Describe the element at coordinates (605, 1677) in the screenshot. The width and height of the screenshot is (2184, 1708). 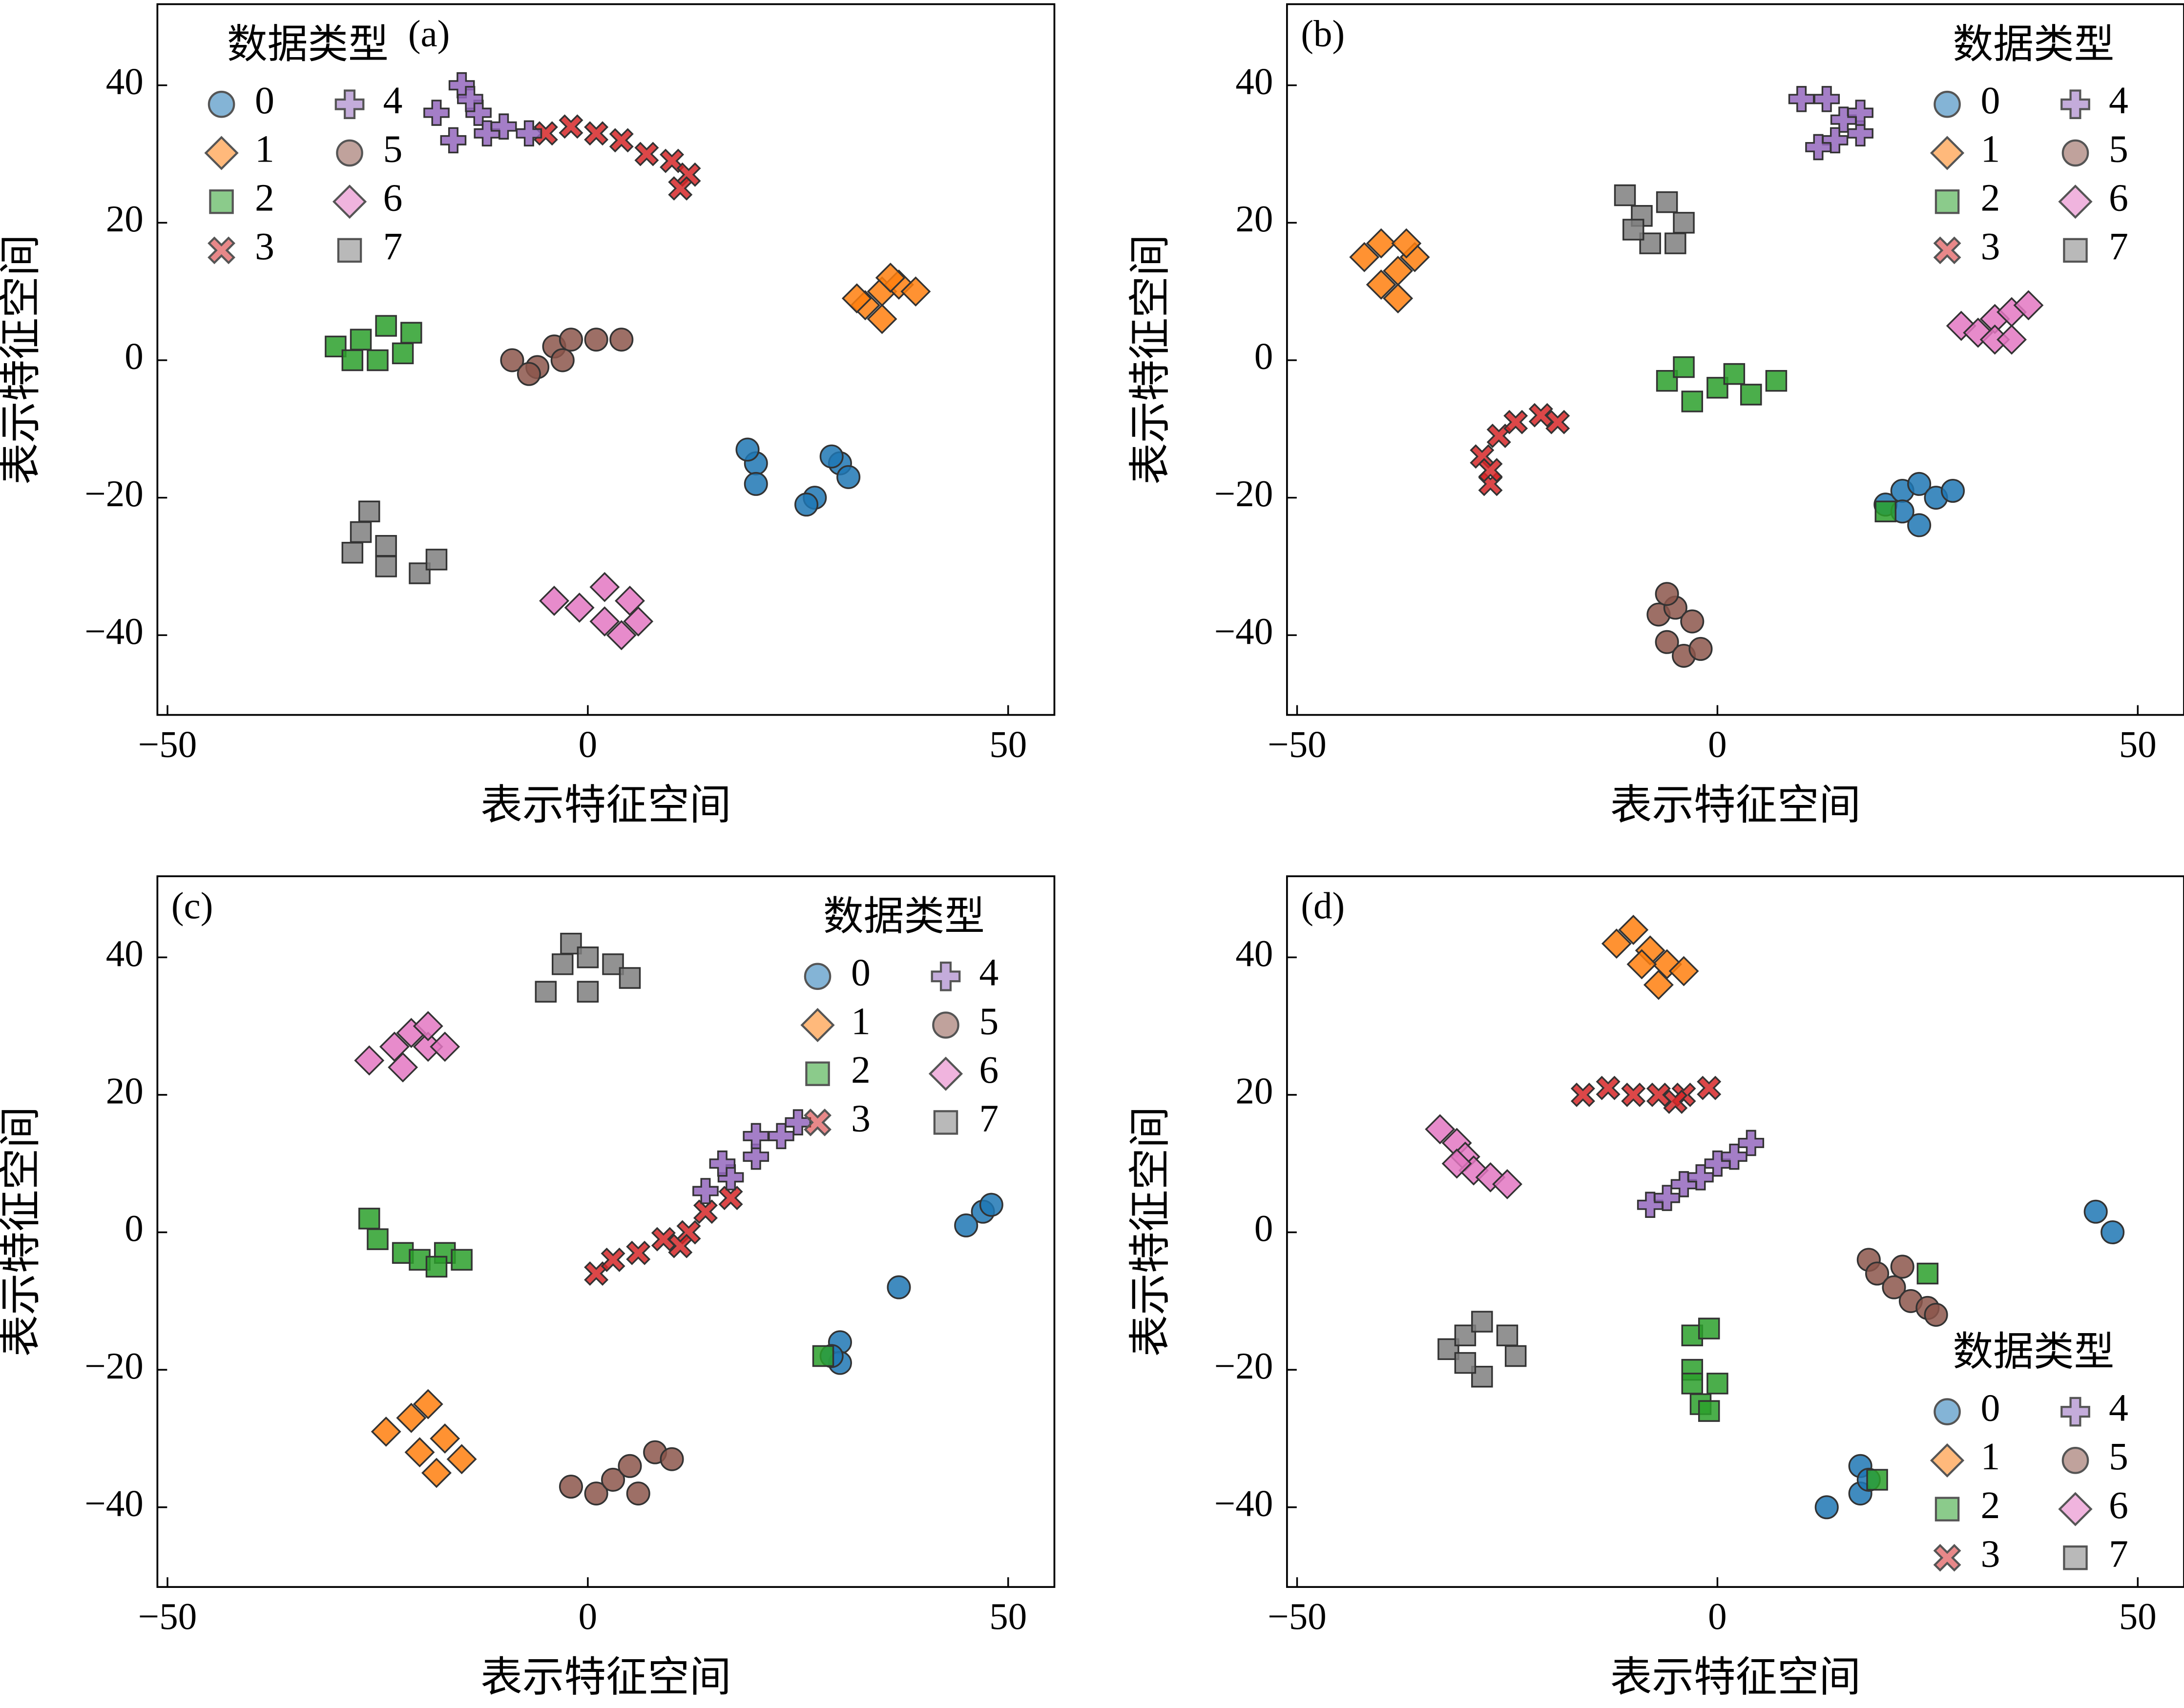
I see `x-axis-label: 表示特征空间` at that location.